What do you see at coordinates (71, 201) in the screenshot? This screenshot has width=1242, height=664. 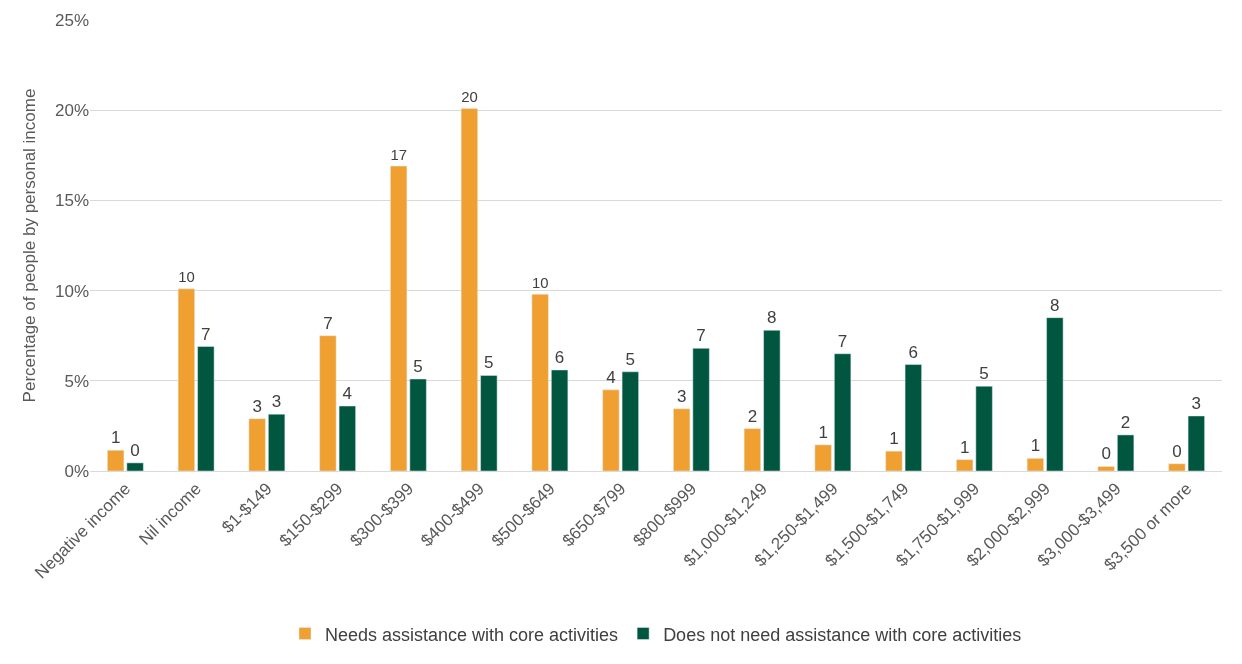 I see `y-tick-label: 15%` at bounding box center [71, 201].